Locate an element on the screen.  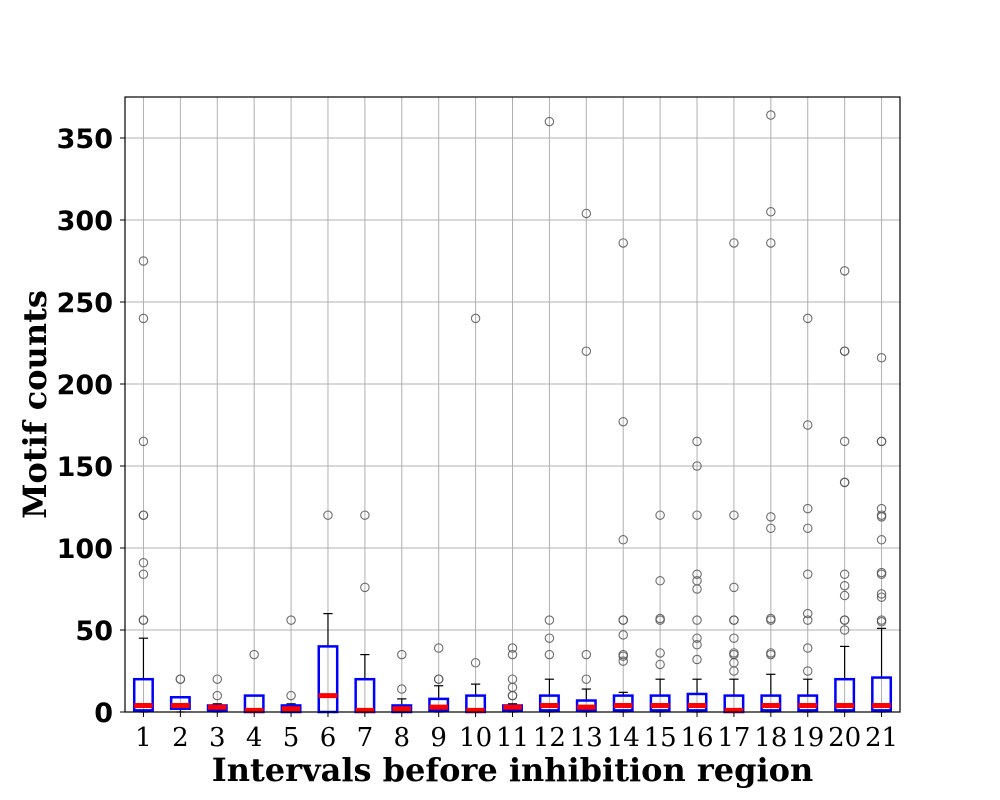
x-tick-label: 5 is located at coordinates (291, 738).